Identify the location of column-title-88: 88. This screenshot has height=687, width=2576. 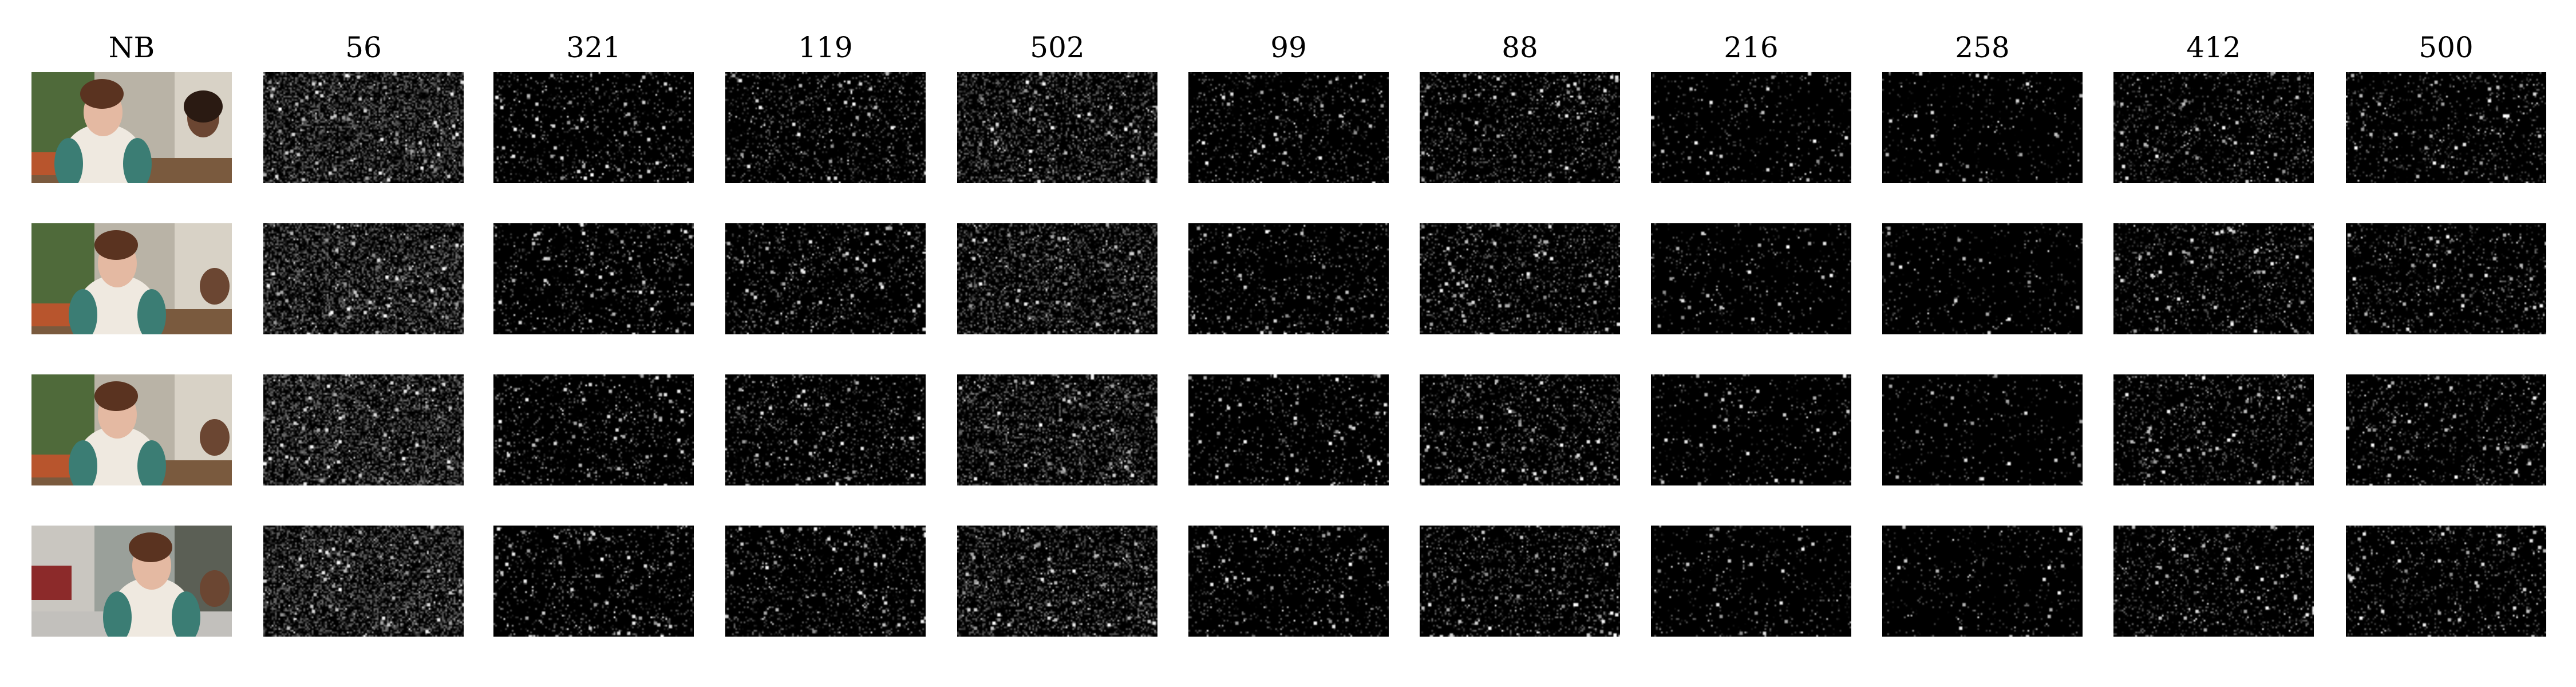
(1520, 47).